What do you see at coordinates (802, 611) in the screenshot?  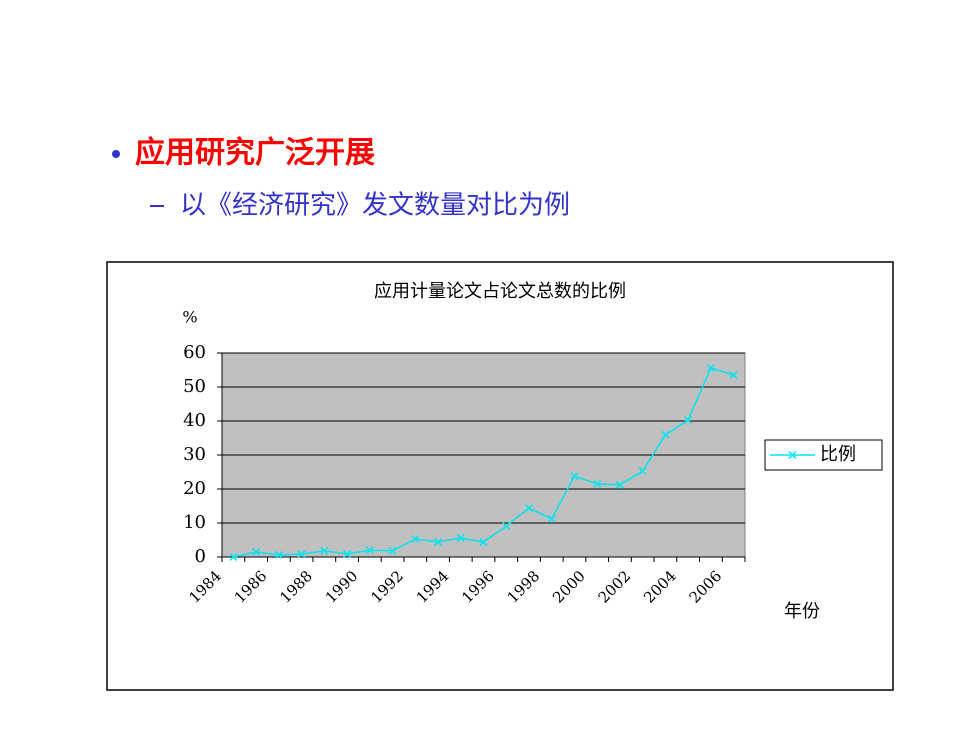 I see `x-axis-label: 年份` at bounding box center [802, 611].